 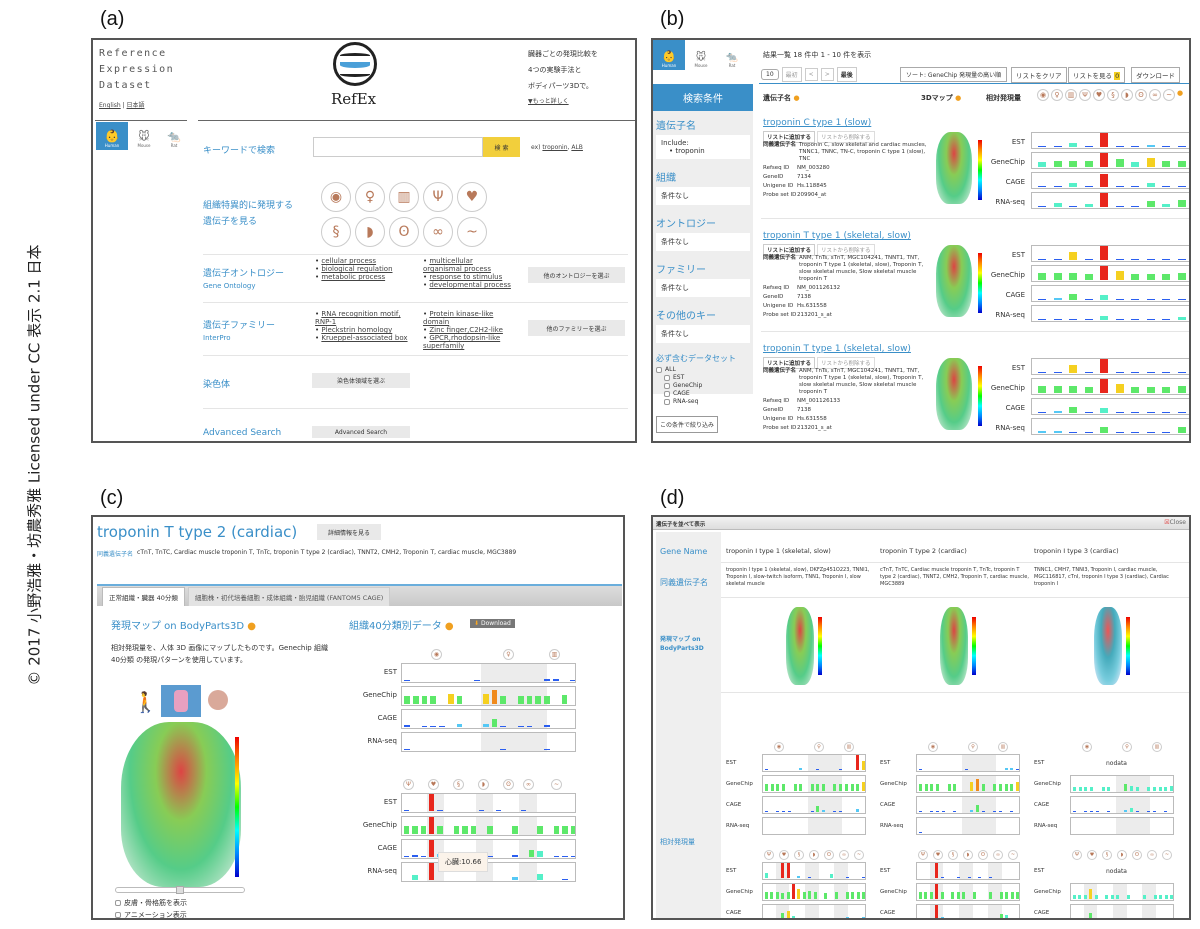 What do you see at coordinates (556, 784) in the screenshot?
I see `pancreas-icon: ~` at bounding box center [556, 784].